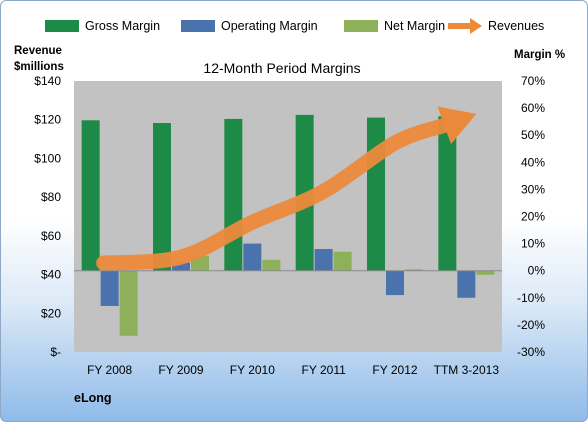  Describe the element at coordinates (51, 313) in the screenshot. I see `left-axis-tick-label: $20` at that location.